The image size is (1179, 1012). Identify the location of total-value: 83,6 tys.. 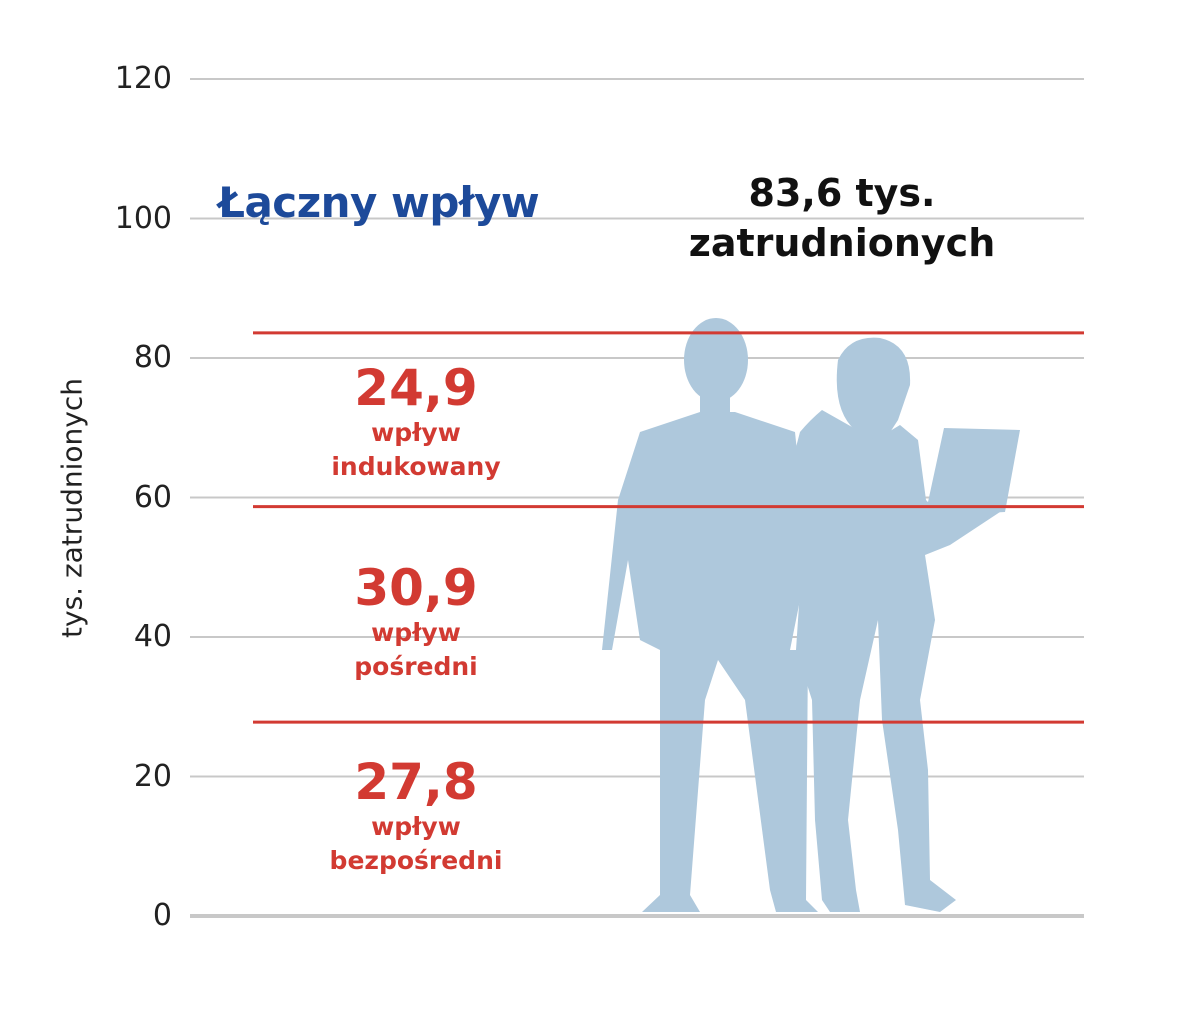
(842, 193).